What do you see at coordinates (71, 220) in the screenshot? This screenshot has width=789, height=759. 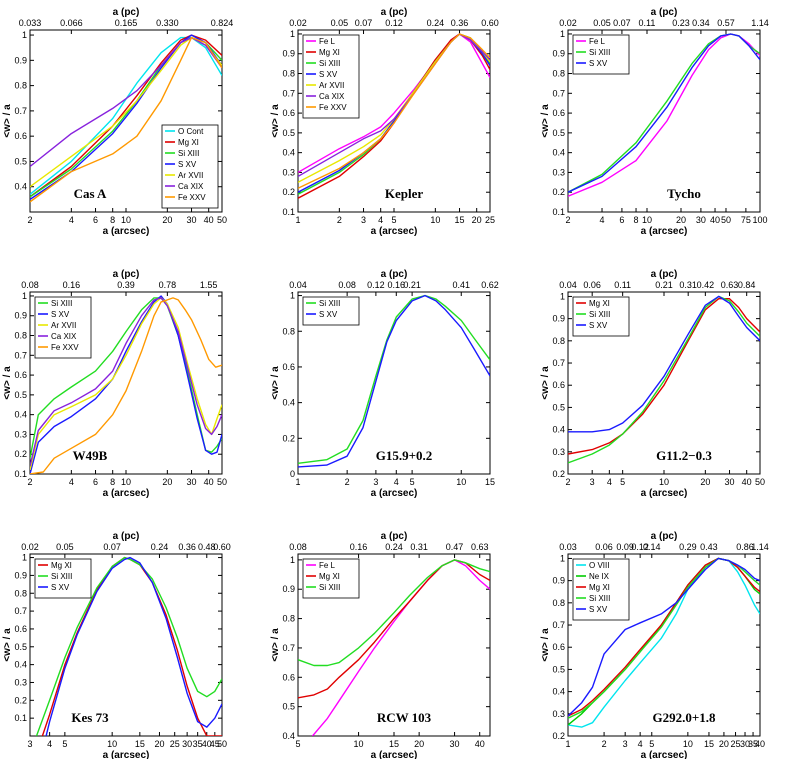 I see `x-tick-label: 4` at bounding box center [71, 220].